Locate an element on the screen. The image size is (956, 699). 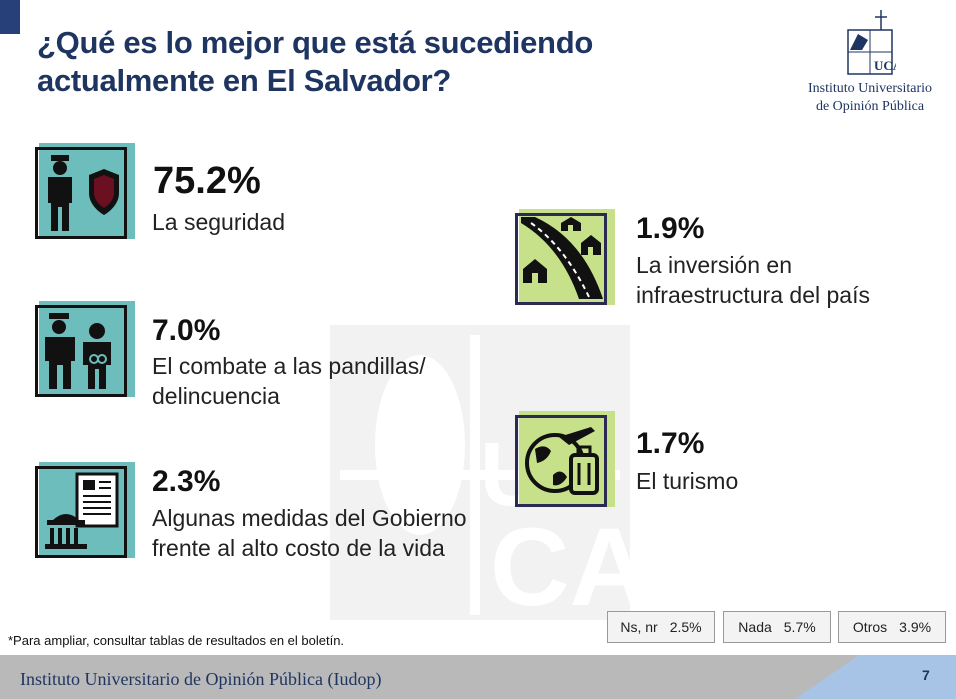
svg-text: UCA is located at coordinates (885, 65).